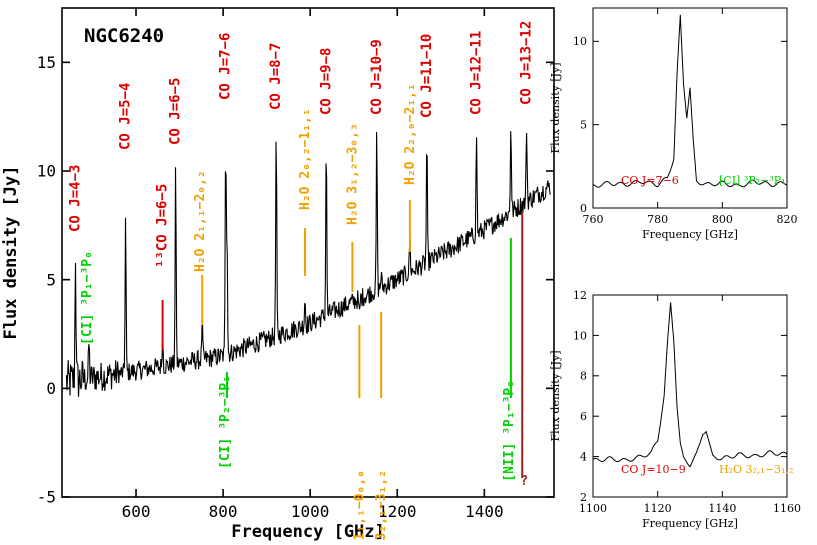 Image resolution: width=817 pixels, height=545 pixels. What do you see at coordinates (658, 508) in the screenshot?
I see `x-tick-label: 1120` at bounding box center [658, 508].